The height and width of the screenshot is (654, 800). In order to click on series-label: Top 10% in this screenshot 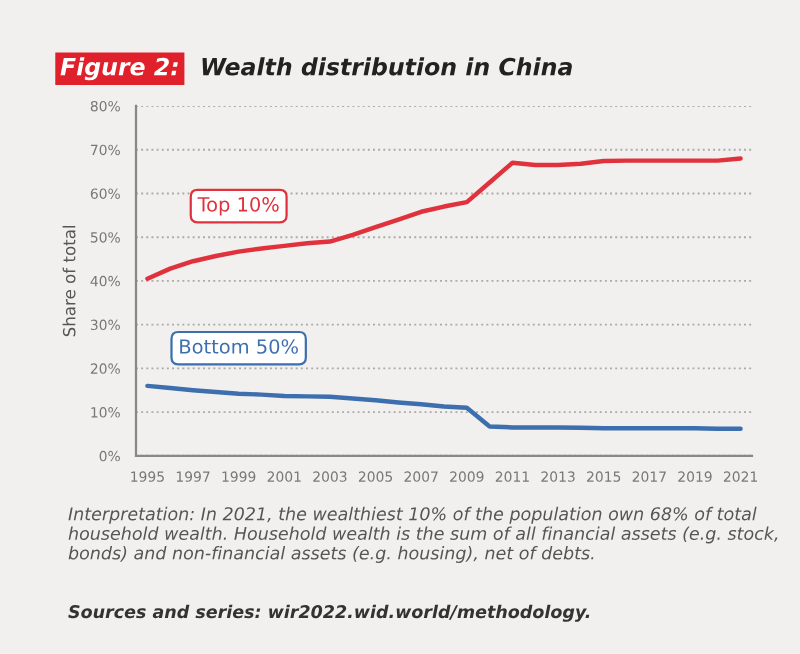, I will do `click(238, 206)`.